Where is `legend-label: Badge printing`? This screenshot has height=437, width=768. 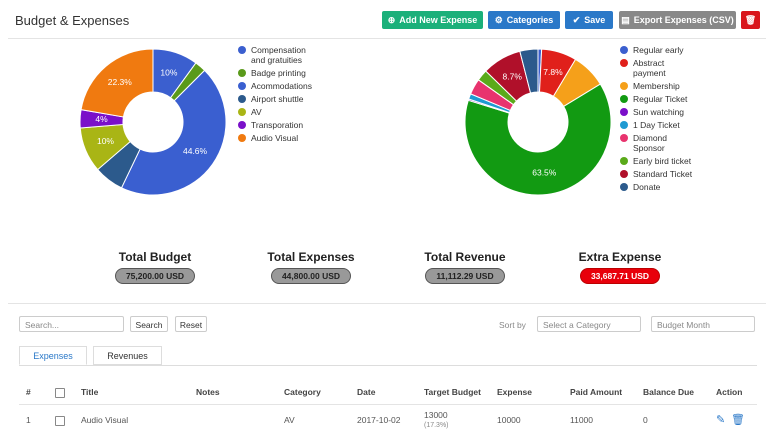
legend-label: Badge printing is located at coordinates (278, 73).